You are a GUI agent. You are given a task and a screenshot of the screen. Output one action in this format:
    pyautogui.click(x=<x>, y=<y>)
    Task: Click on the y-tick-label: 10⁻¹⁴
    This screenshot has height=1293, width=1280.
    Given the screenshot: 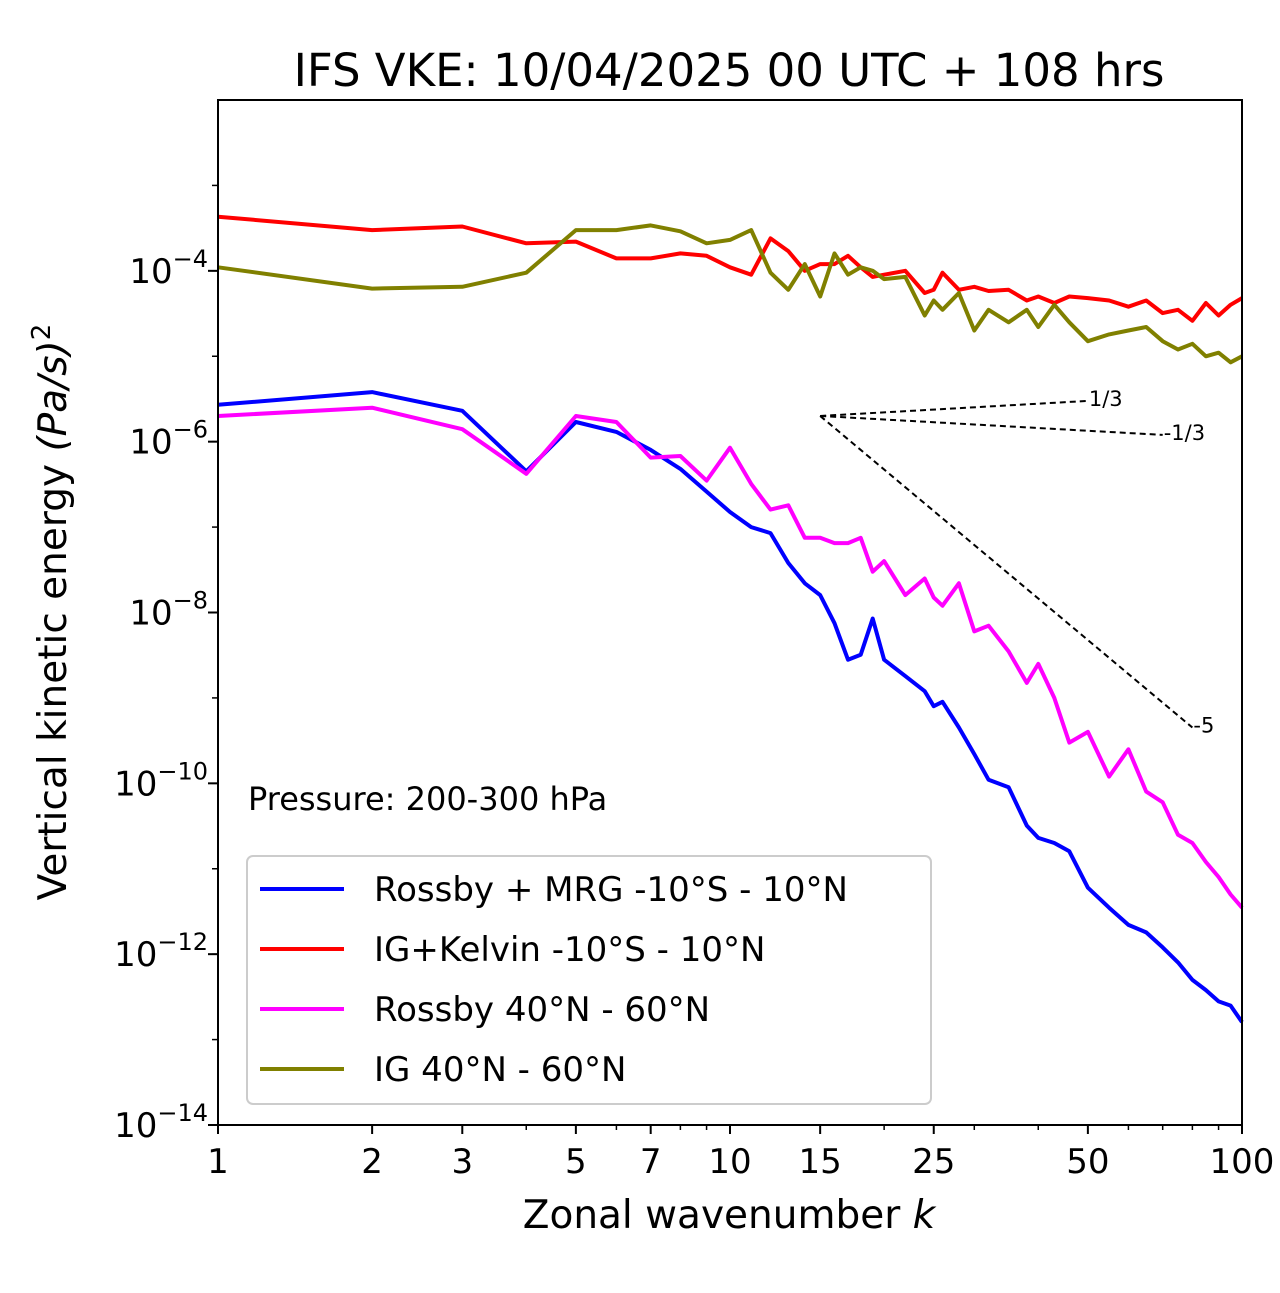 What is the action you would take?
    pyautogui.click(x=161, y=1122)
    